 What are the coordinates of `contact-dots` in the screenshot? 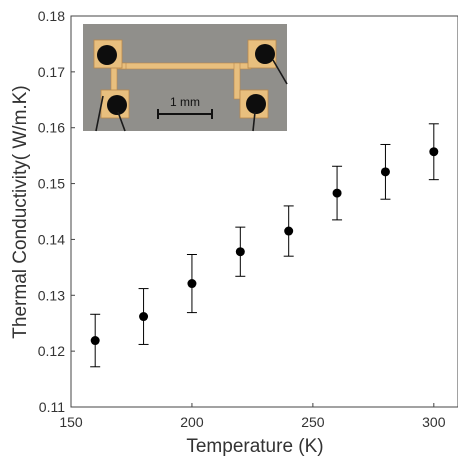 It's located at (186, 79).